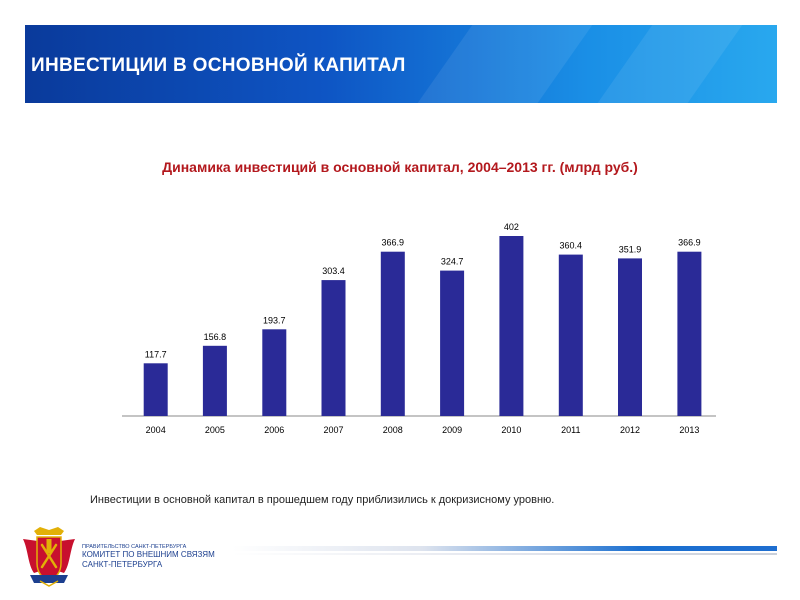 This screenshot has height=600, width=800. I want to click on coat-of-arms-icon, so click(49, 557).